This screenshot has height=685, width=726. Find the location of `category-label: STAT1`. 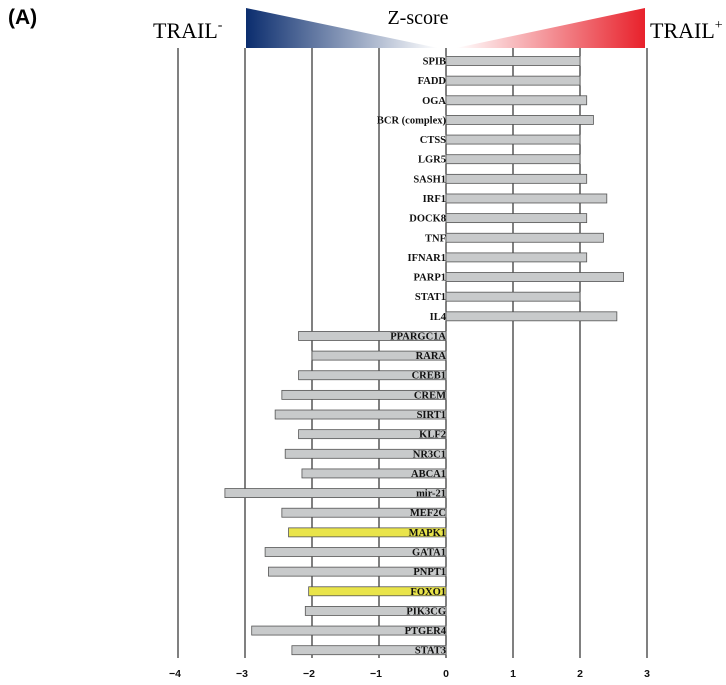

category-label: STAT1 is located at coordinates (430, 297).